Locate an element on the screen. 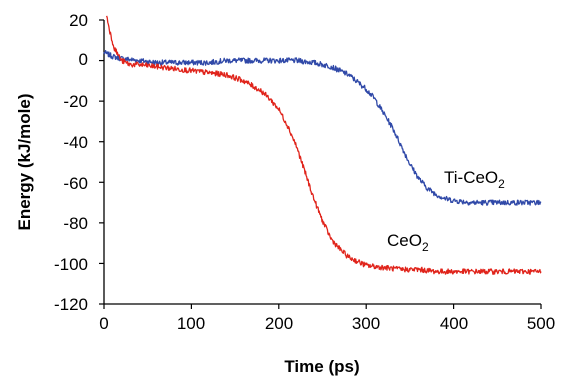 This screenshot has height=377, width=563. y-tick-label: -20 is located at coordinates (75, 101).